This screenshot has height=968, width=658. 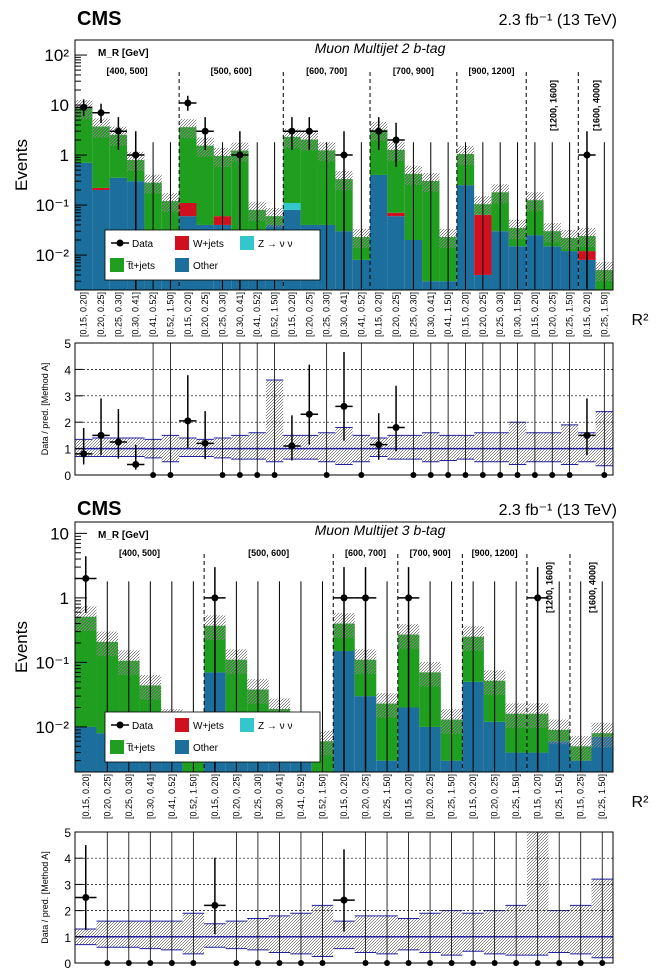 What do you see at coordinates (140, 748) in the screenshot?
I see `legend-label: t̅t+jets` at bounding box center [140, 748].